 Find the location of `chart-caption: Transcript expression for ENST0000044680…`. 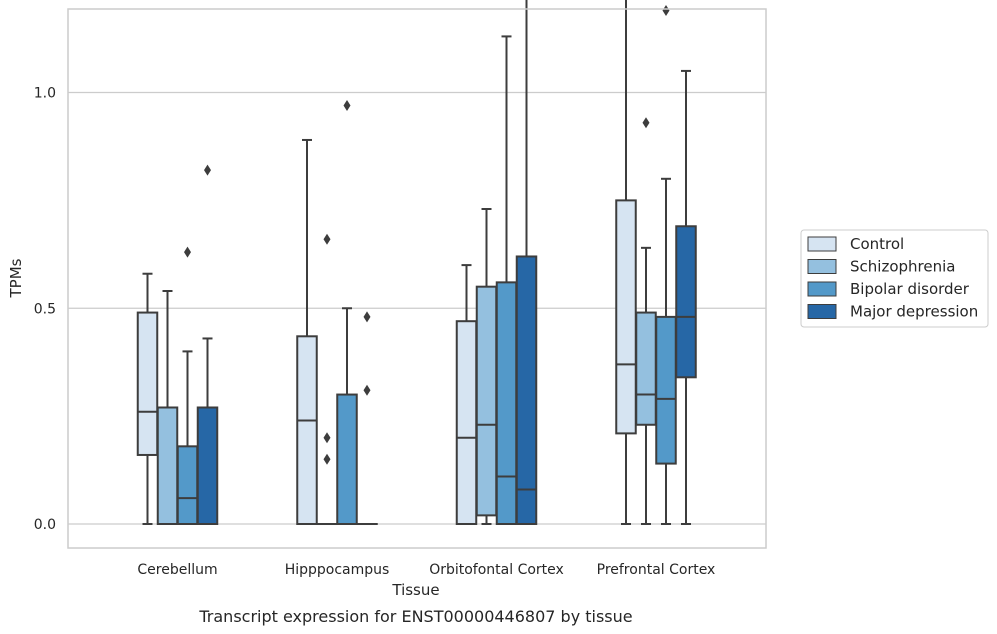

chart-caption: Transcript expression for ENST0000044680… is located at coordinates (415, 616).